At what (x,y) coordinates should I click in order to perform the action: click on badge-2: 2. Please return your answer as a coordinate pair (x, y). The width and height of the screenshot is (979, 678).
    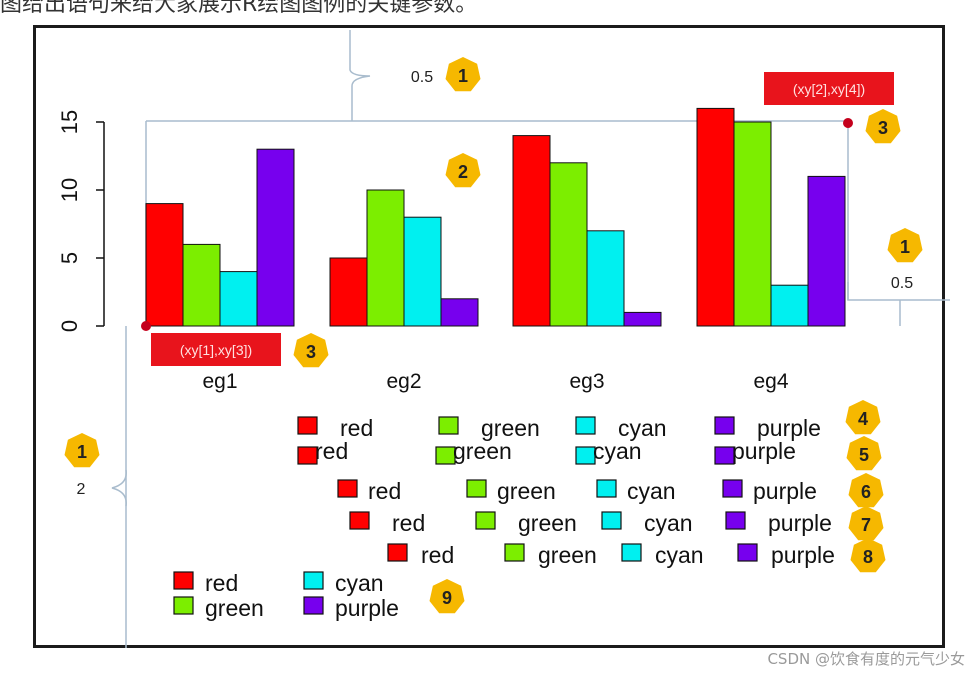
    Looking at the image, I should click on (463, 172).